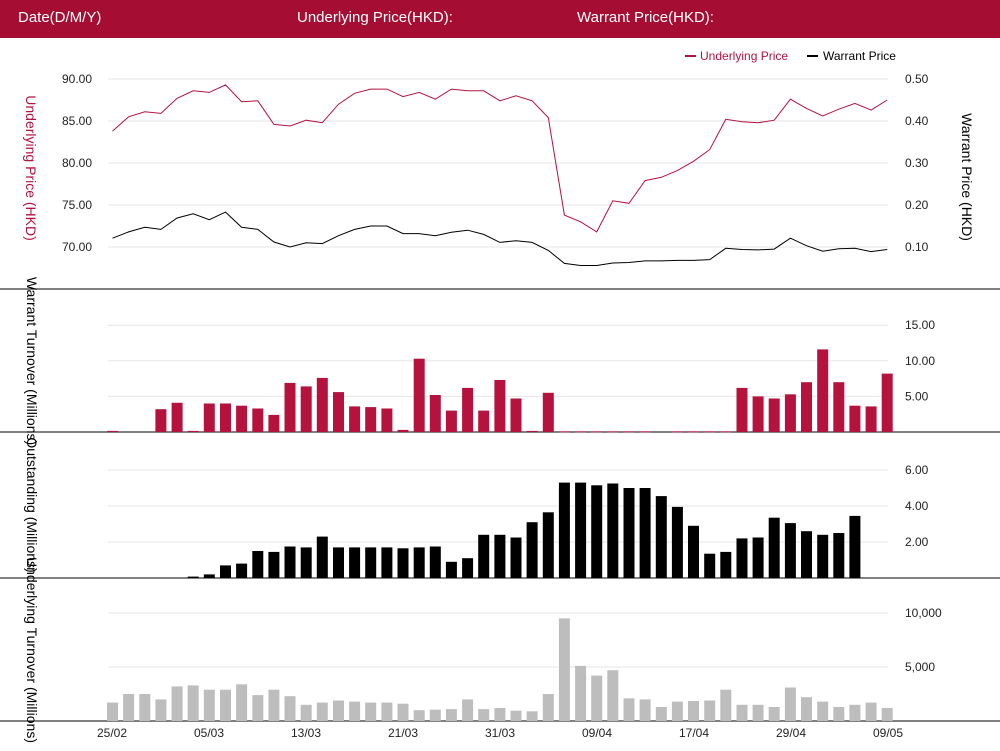  What do you see at coordinates (917, 121) in the screenshot?
I see `right-price-tick-label: 0.40` at bounding box center [917, 121].